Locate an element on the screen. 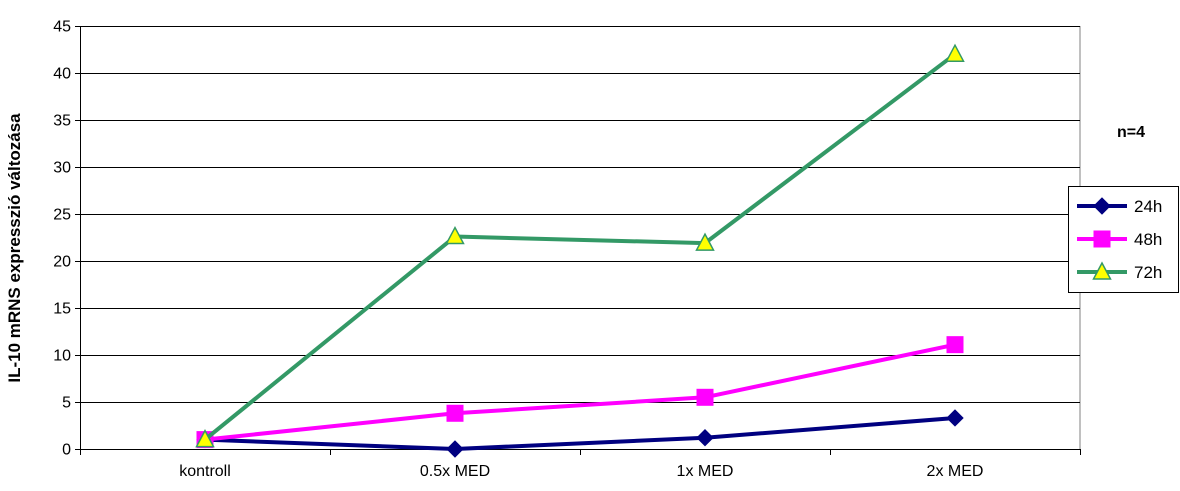 This screenshot has width=1180, height=491. sample-size-annotation: n=4 is located at coordinates (1131, 132).